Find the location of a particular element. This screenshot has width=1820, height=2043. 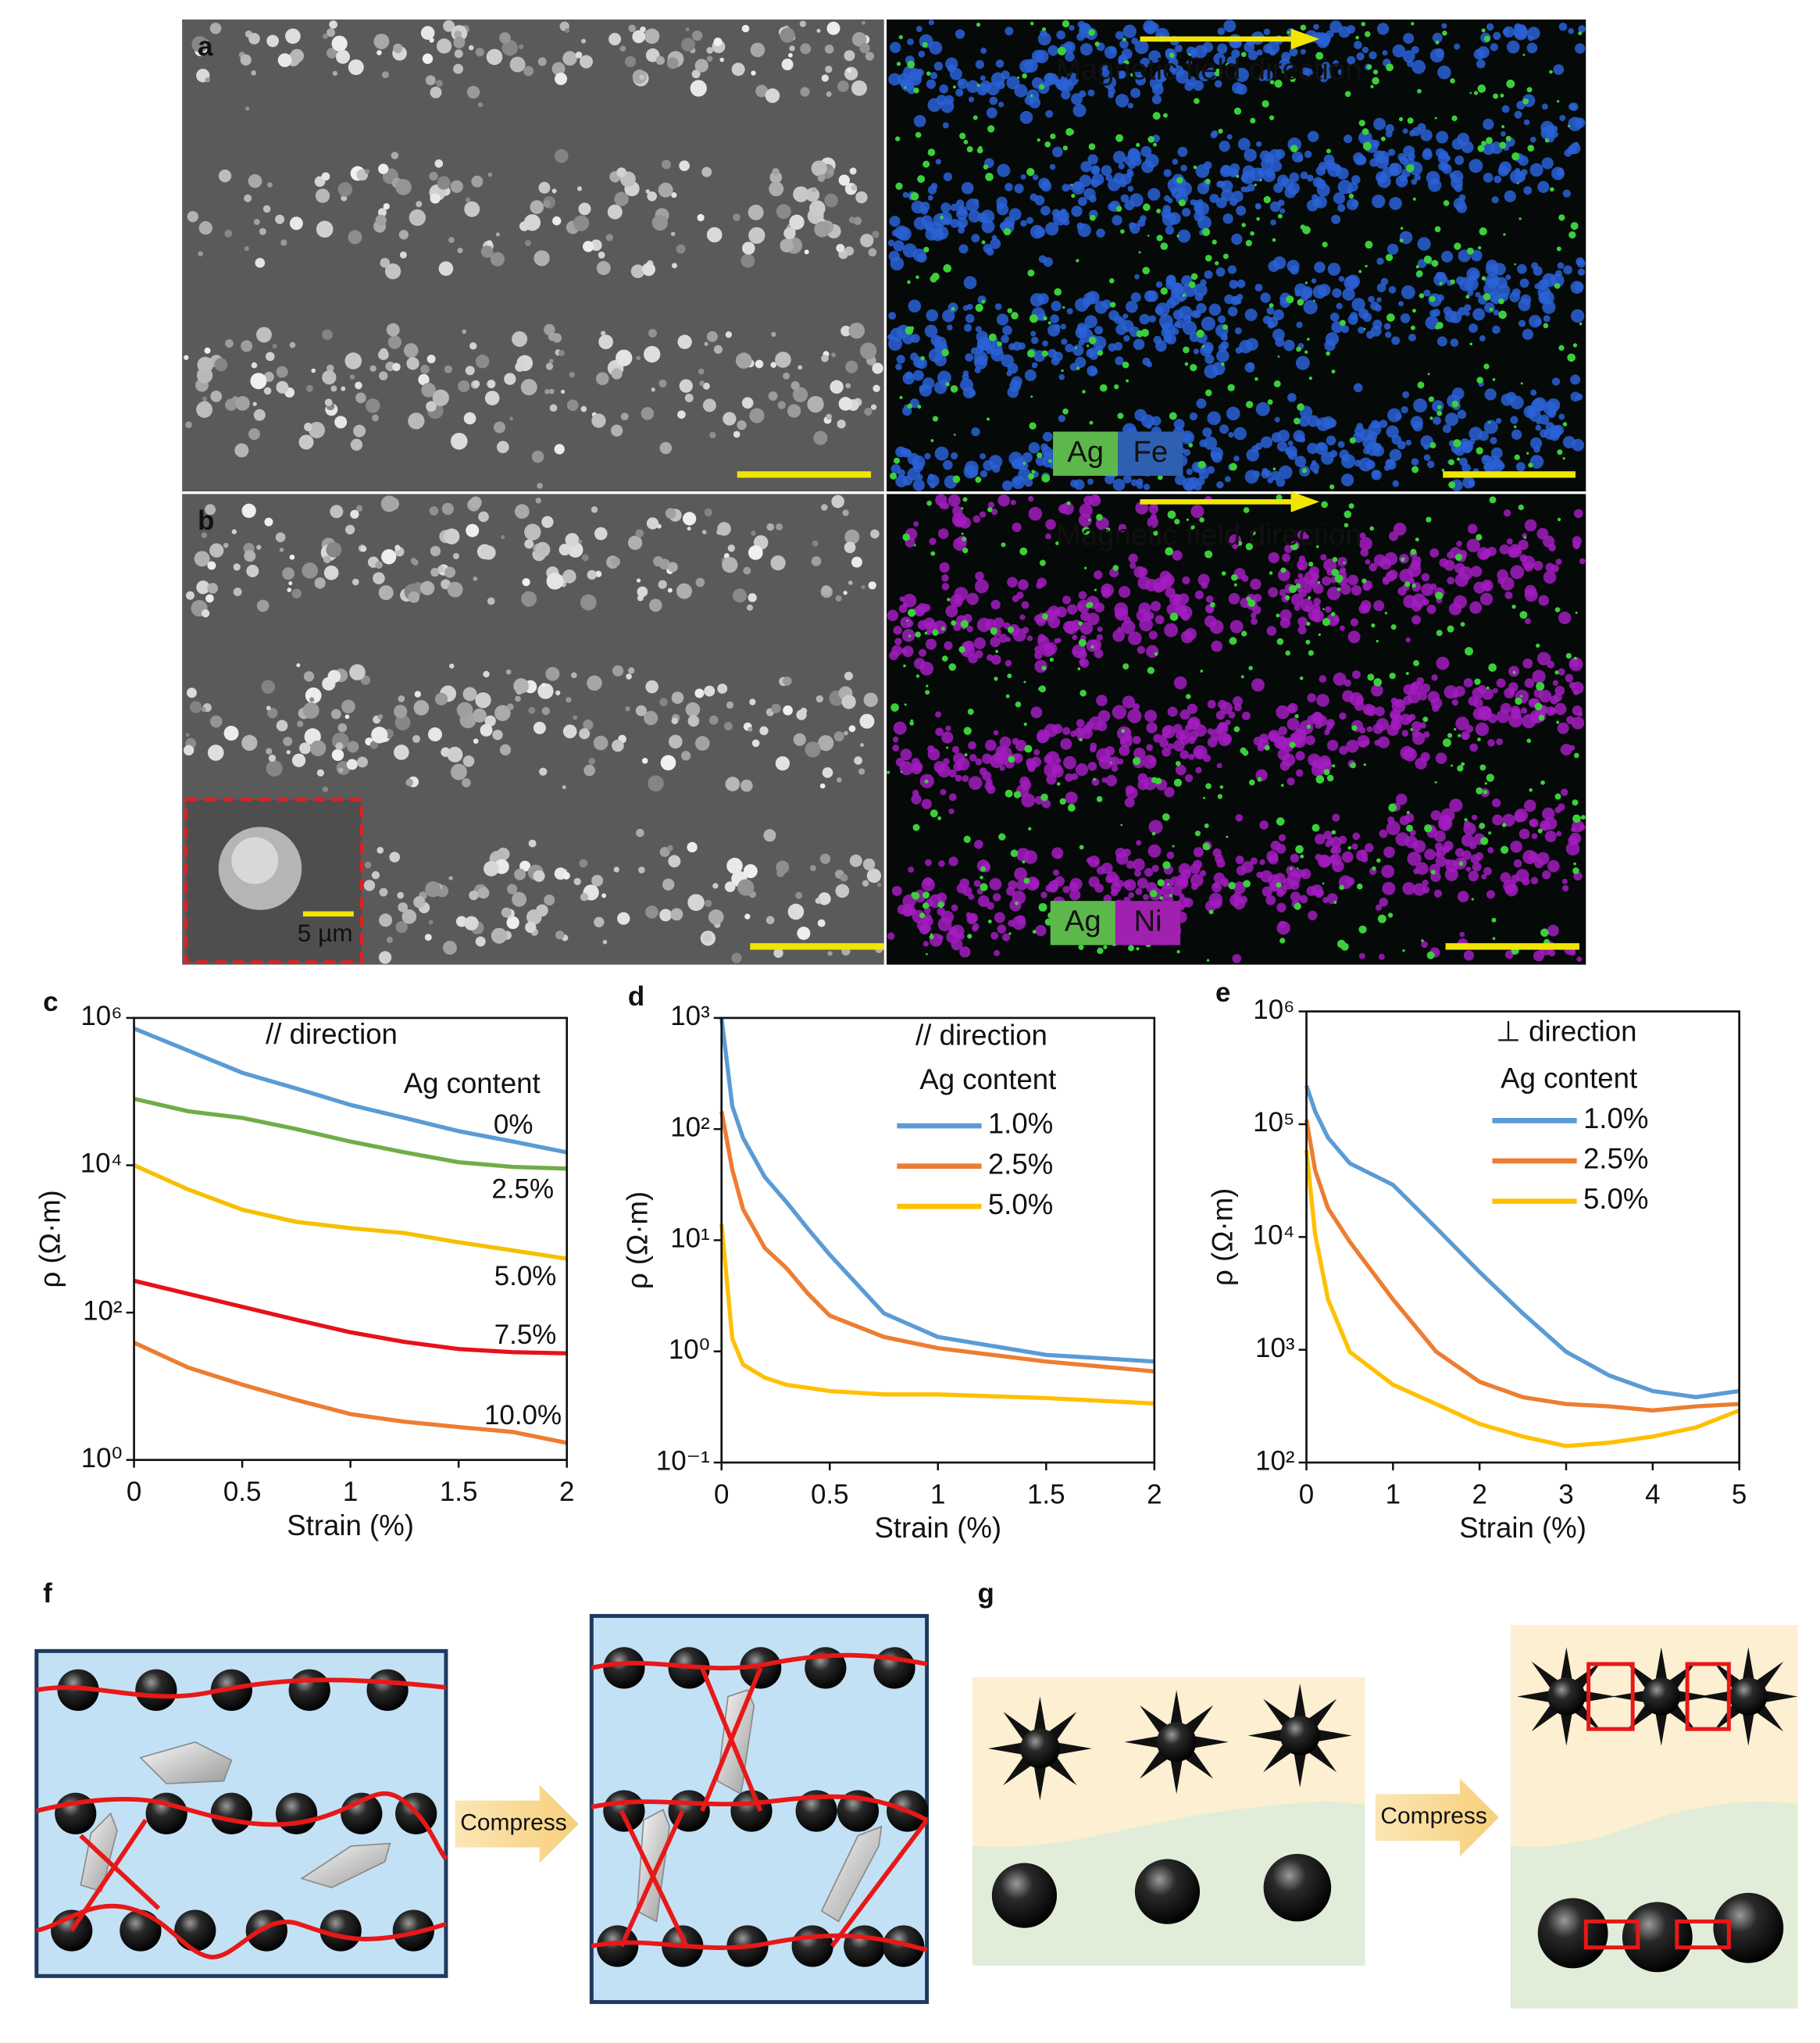

x-tick-label: 0 is located at coordinates (721, 1495).